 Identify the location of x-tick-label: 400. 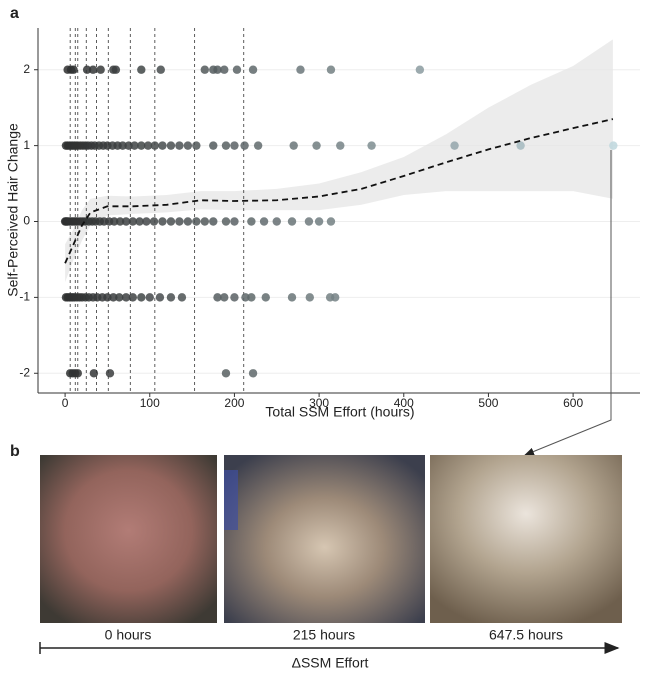
(404, 403).